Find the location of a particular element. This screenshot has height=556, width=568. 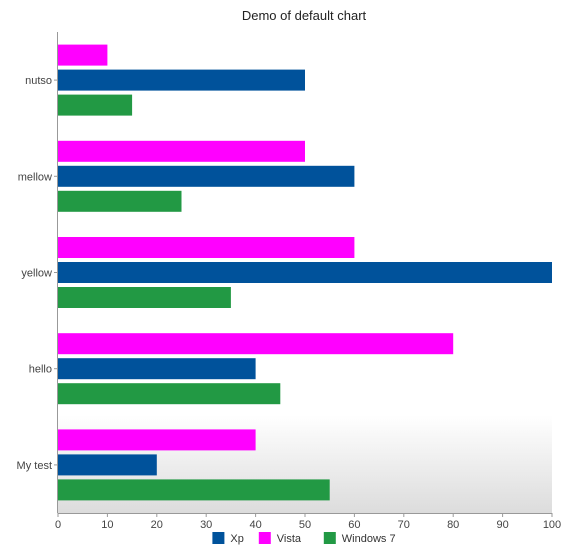

bar-xp-nutso is located at coordinates (181, 80).